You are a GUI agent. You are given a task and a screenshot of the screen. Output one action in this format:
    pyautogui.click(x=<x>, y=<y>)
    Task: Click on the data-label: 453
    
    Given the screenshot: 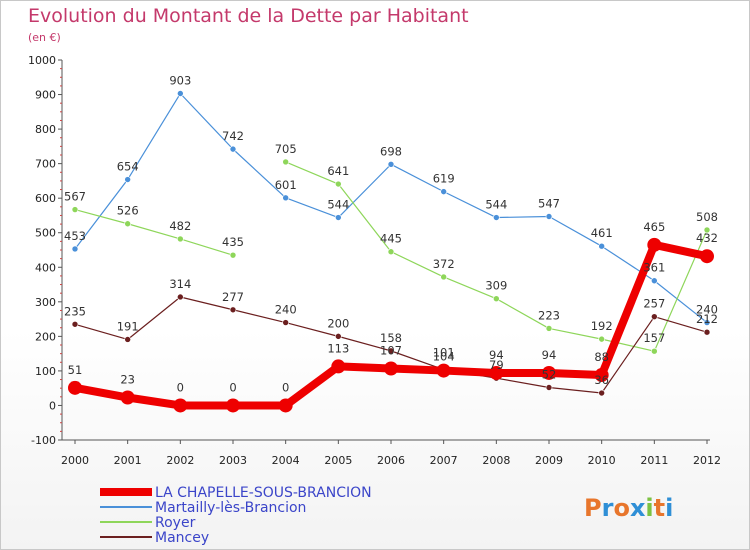 What is the action you would take?
    pyautogui.click(x=75, y=236)
    